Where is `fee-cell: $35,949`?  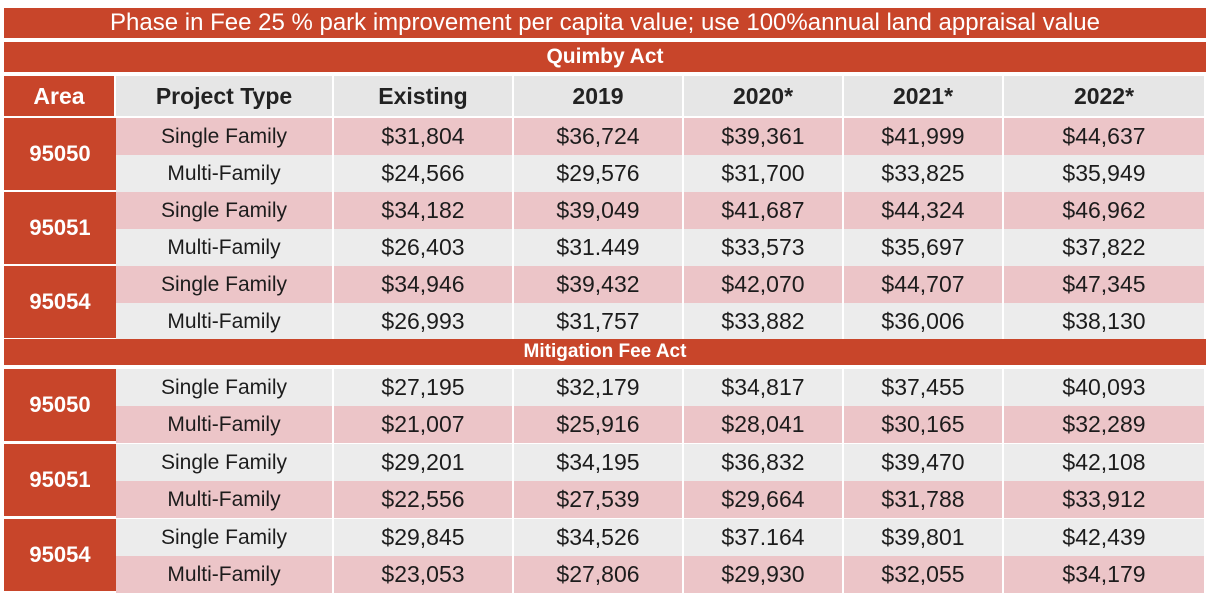
fee-cell: $35,949 is located at coordinates (1105, 173).